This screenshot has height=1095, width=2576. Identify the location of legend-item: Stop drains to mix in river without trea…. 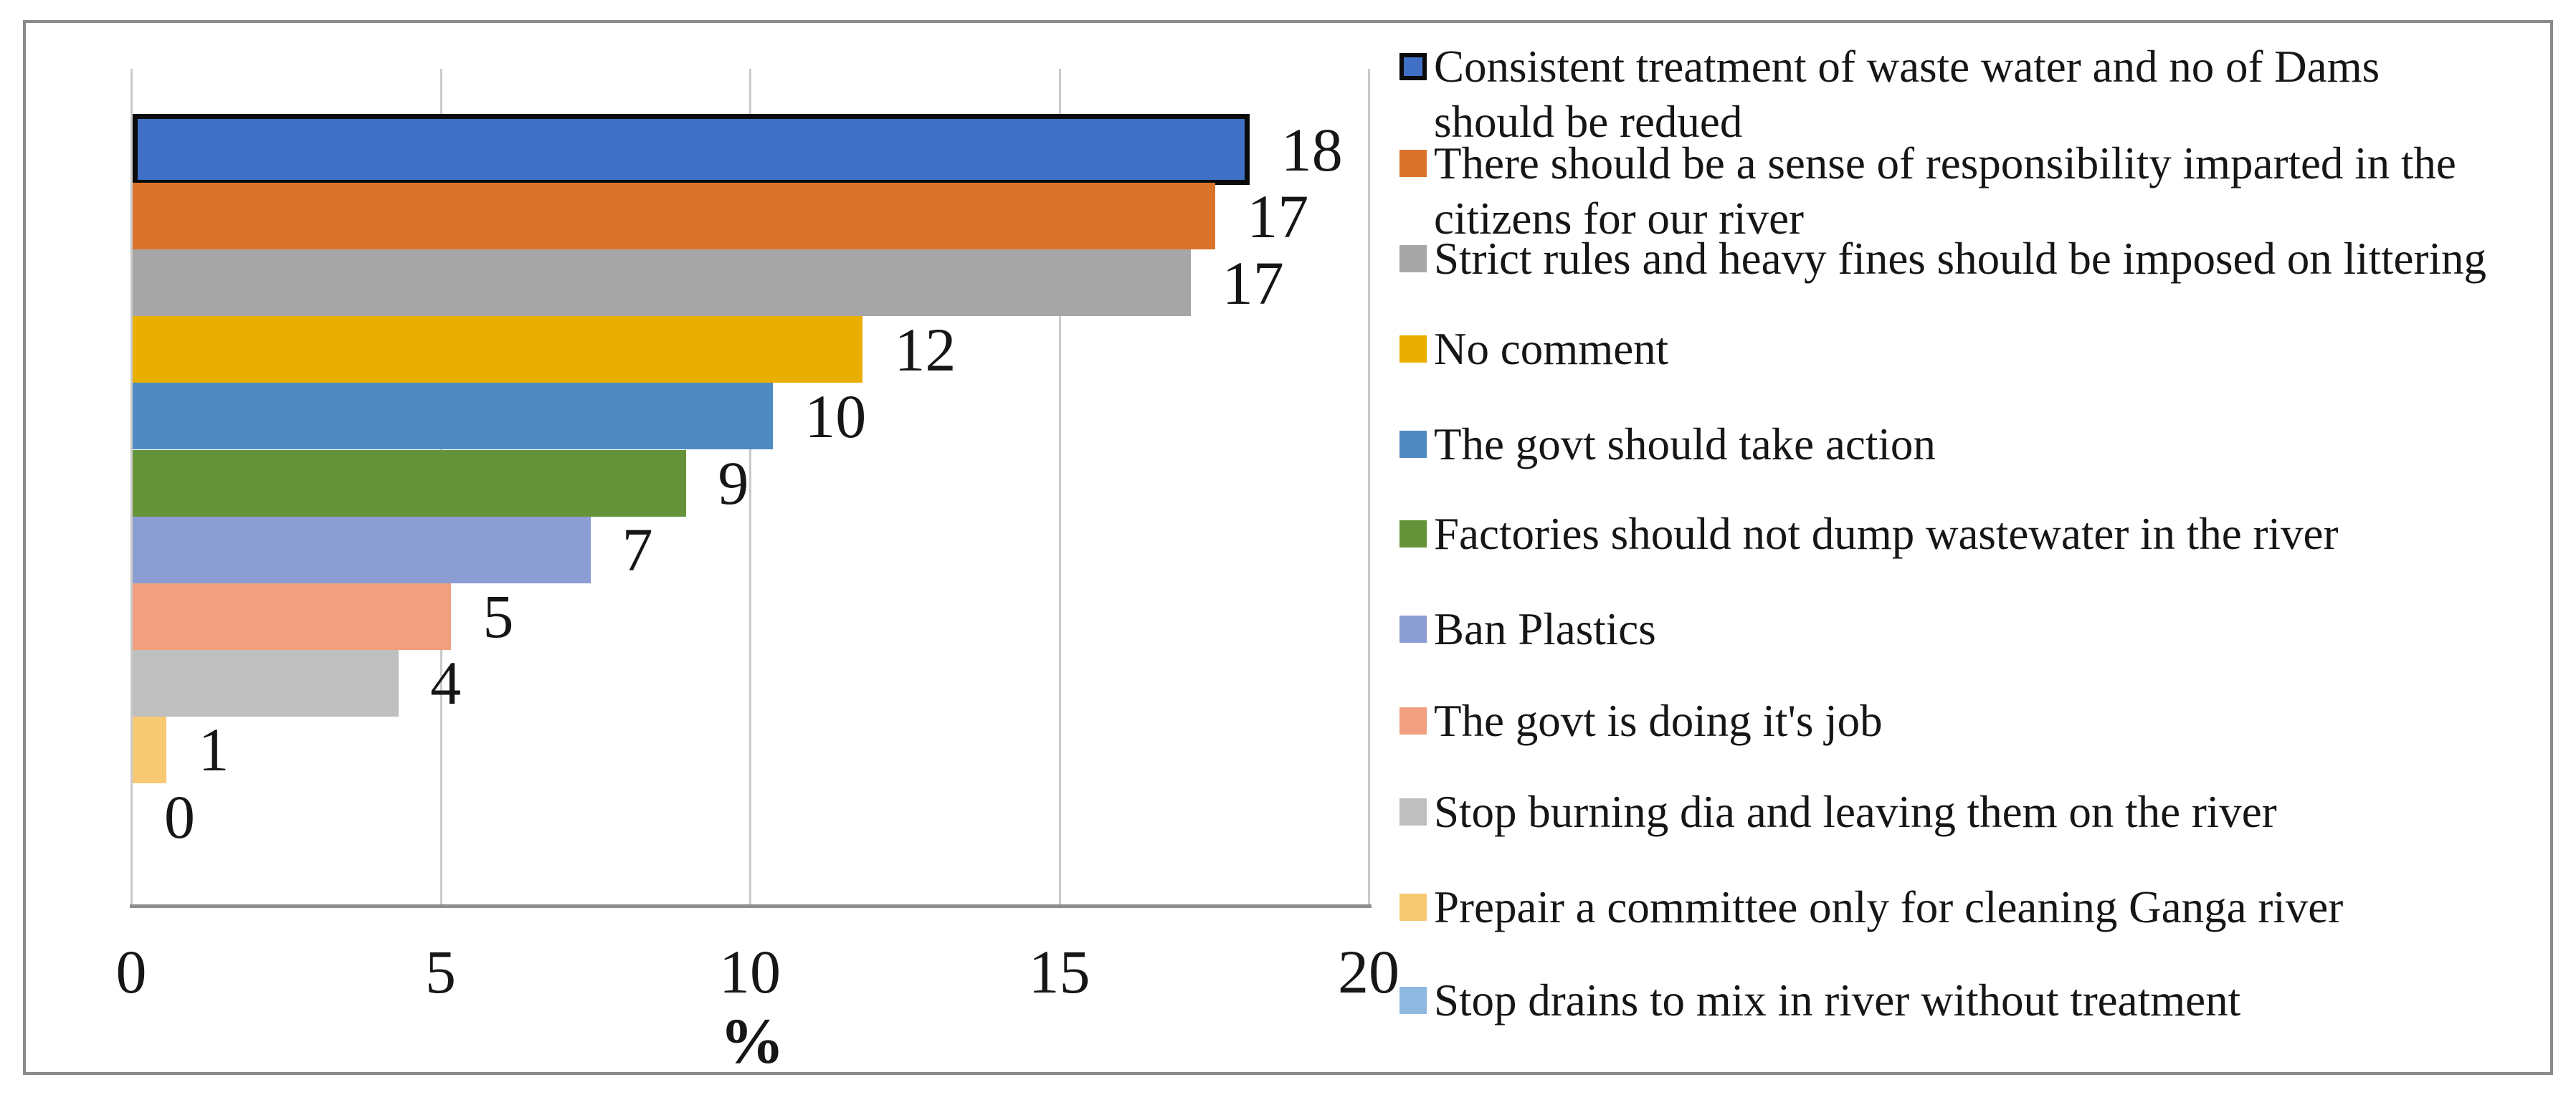
(1820, 1000).